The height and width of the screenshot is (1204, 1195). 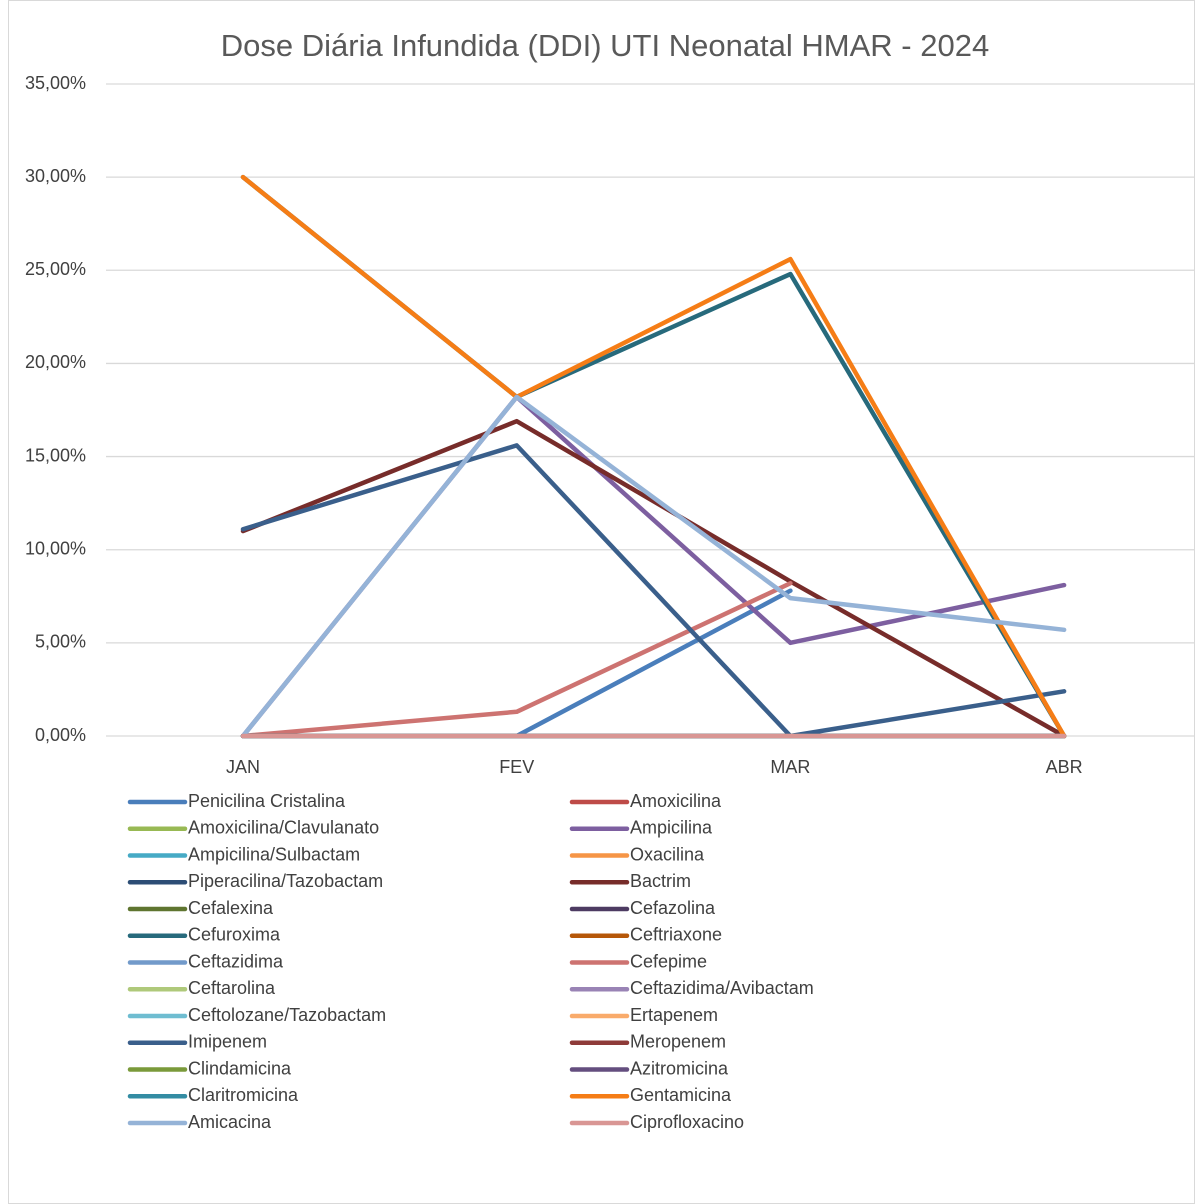 I want to click on series-line, so click(x=516, y=659).